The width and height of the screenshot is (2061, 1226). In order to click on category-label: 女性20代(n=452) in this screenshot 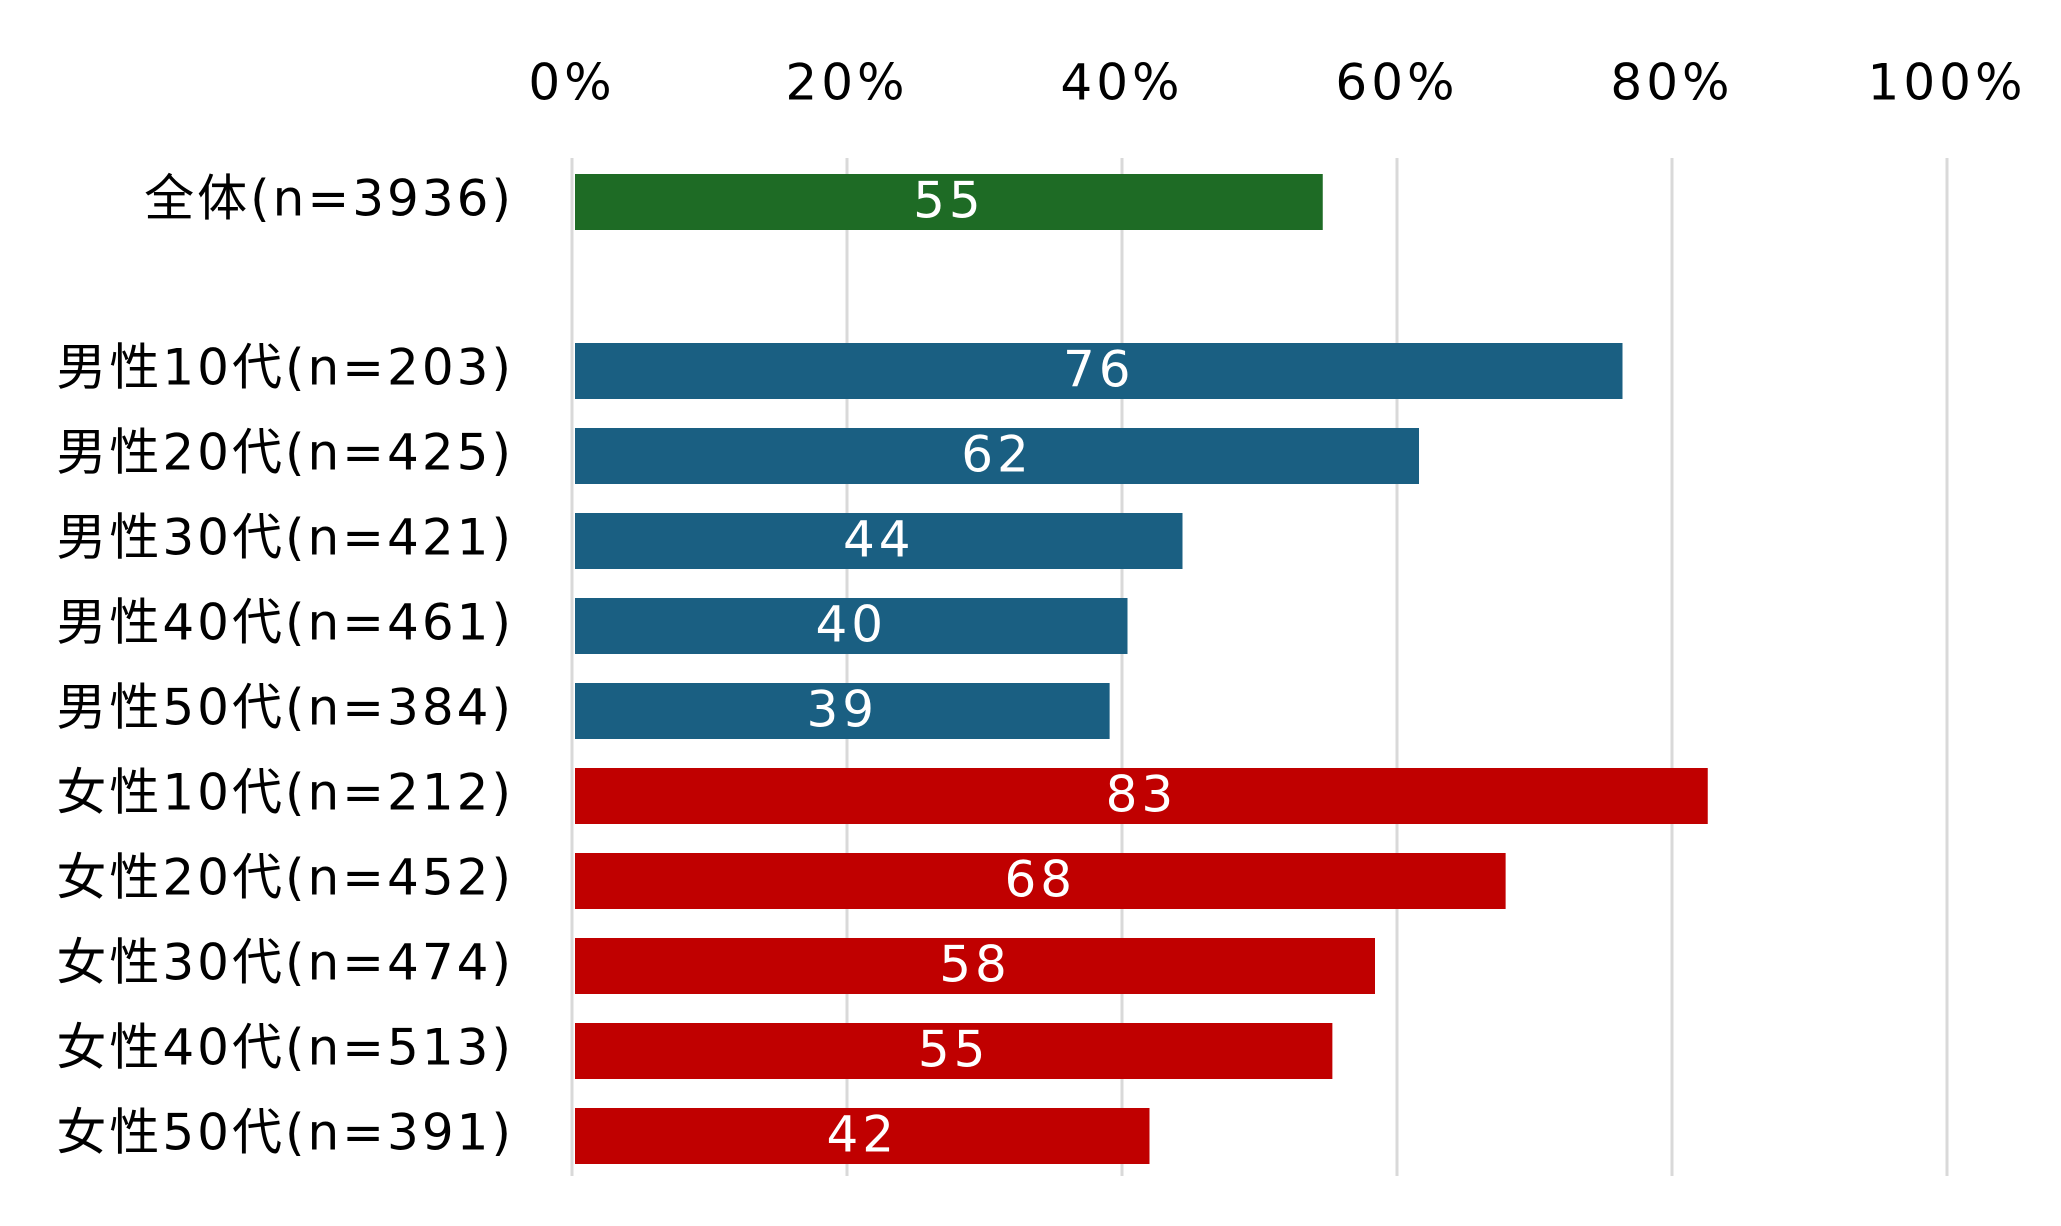, I will do `click(285, 878)`.